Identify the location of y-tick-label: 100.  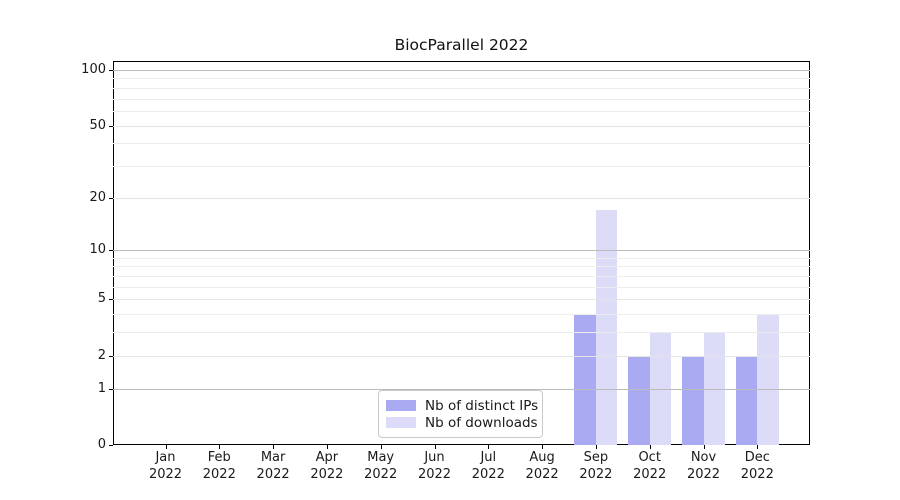
(93, 70).